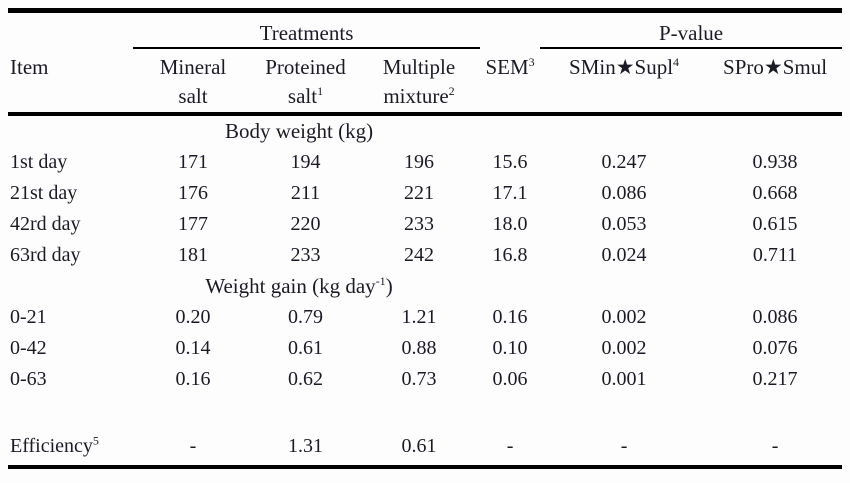 The width and height of the screenshot is (850, 483). I want to click on cell-value: 0.024, so click(624, 255).